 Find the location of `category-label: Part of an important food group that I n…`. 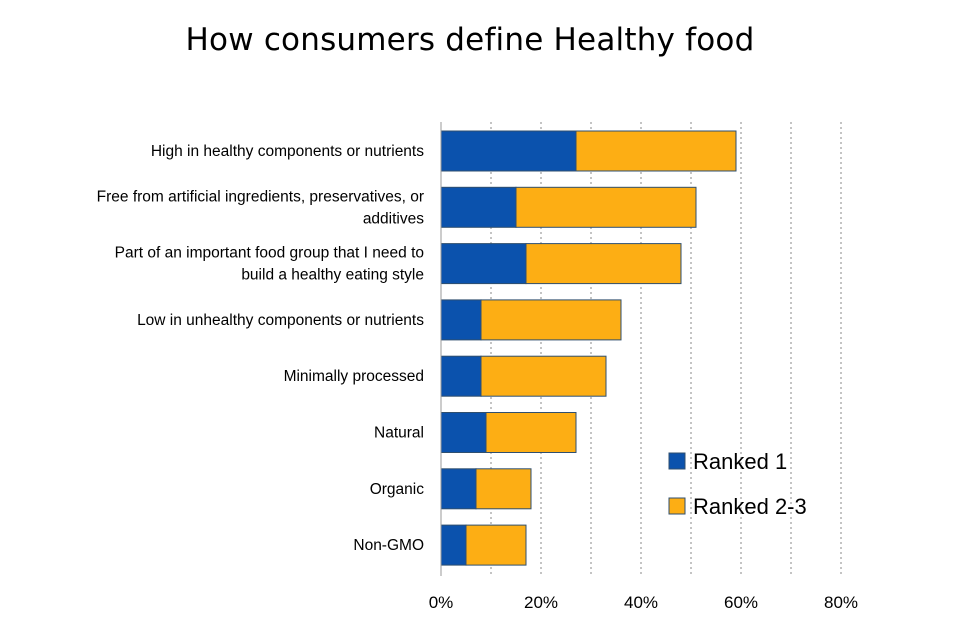

category-label: Part of an important food group that I n… is located at coordinates (269, 264).